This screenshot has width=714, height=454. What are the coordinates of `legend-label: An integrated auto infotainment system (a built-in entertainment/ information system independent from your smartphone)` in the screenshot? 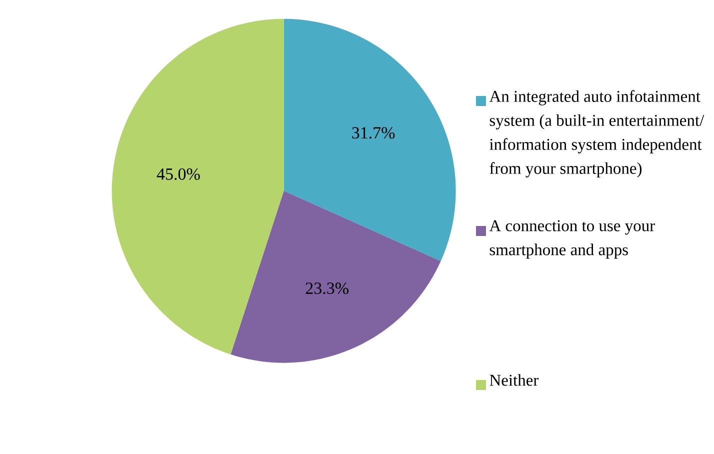 It's located at (596, 134).